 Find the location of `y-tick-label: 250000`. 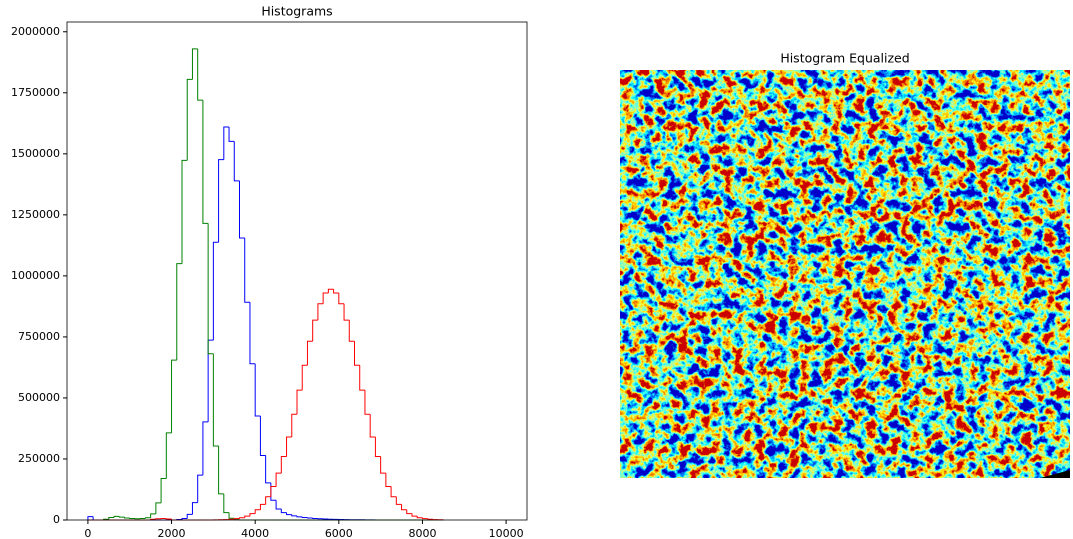

y-tick-label: 250000 is located at coordinates (39, 458).